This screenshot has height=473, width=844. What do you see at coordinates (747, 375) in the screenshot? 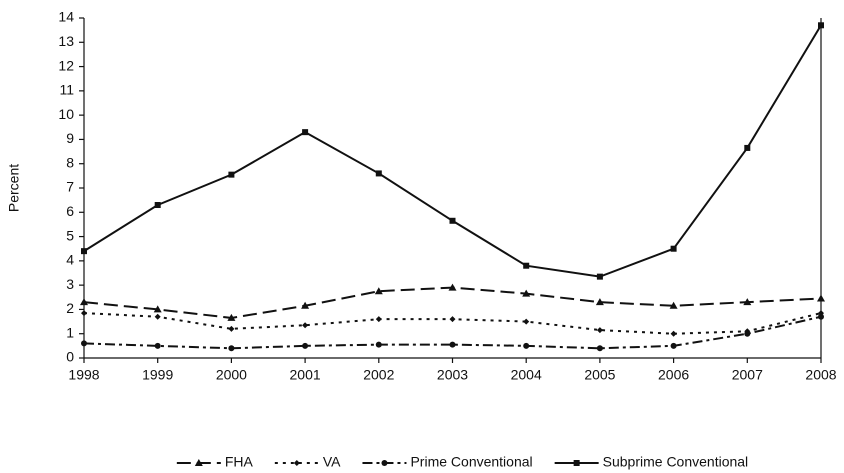
I see `x-tick-label: 2007` at bounding box center [747, 375].